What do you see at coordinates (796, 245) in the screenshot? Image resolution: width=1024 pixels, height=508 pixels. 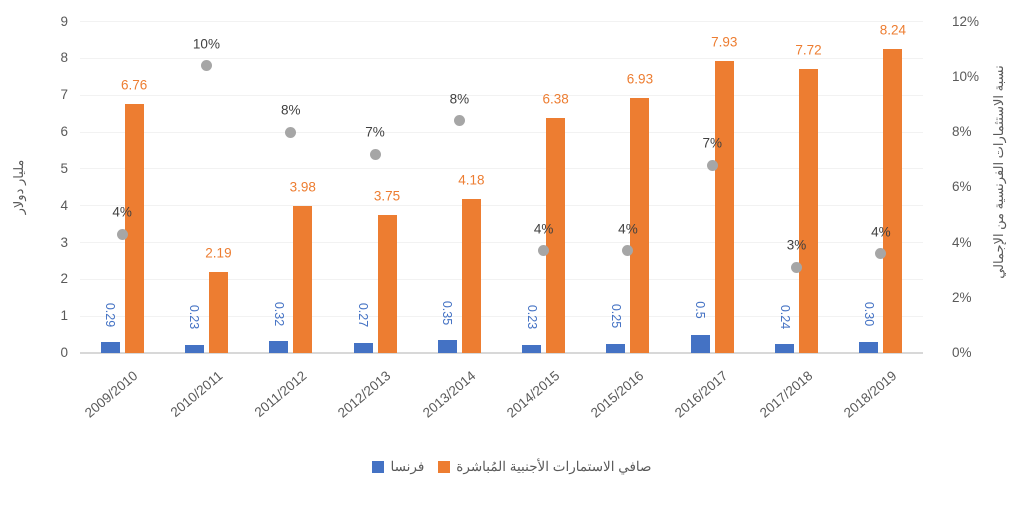 I see `percent-value: 3%` at bounding box center [796, 245].